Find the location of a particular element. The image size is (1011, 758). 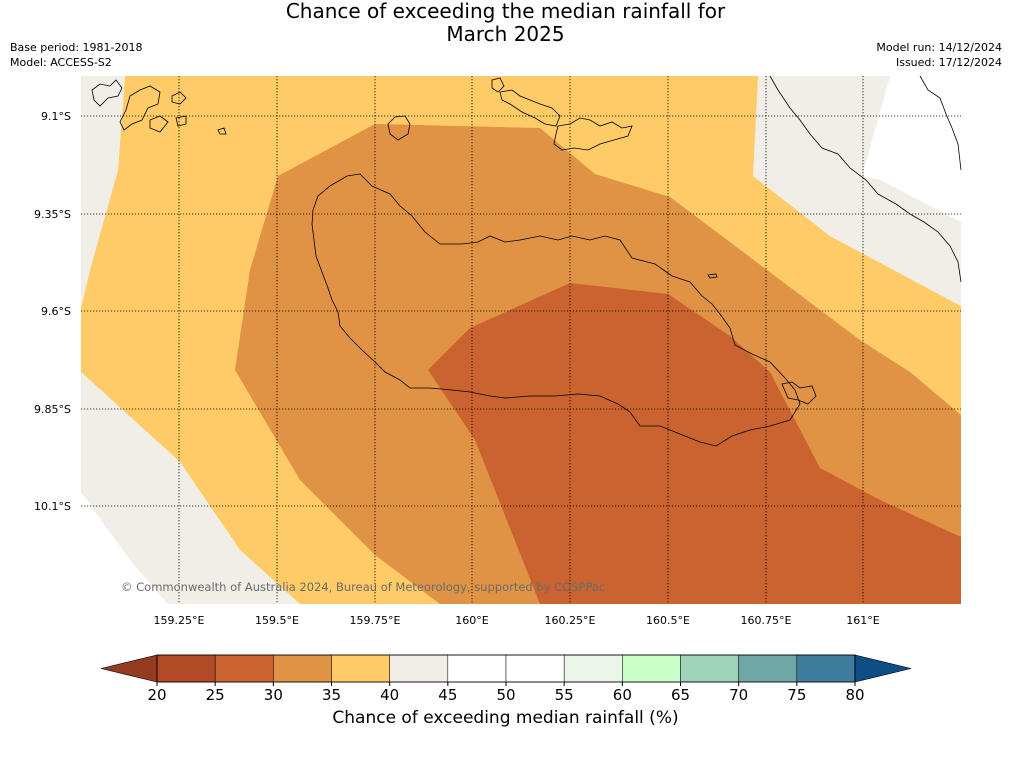

colorbar-tick-label: 50 is located at coordinates (505, 695).